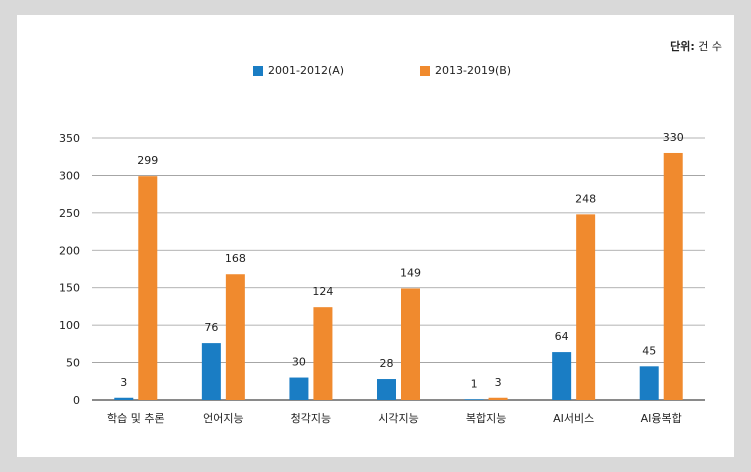 This screenshot has height=472, width=751. What do you see at coordinates (311, 418) in the screenshot?
I see `x-tick-label: 청각지능` at bounding box center [311, 418].